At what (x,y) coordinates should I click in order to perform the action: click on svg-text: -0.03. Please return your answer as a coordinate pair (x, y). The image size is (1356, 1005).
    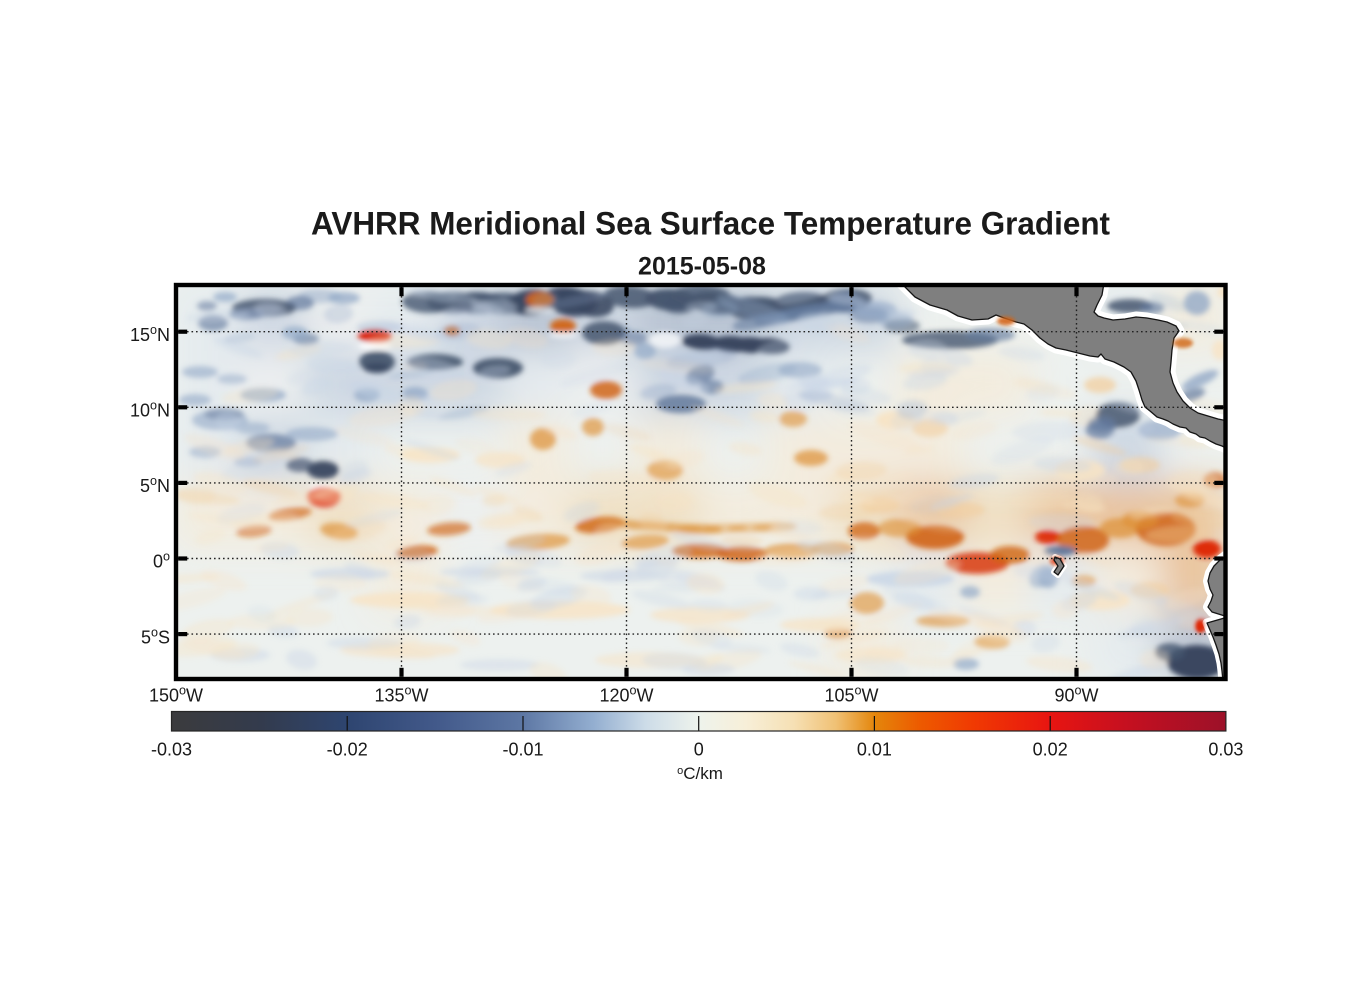
    Looking at the image, I should click on (171, 750).